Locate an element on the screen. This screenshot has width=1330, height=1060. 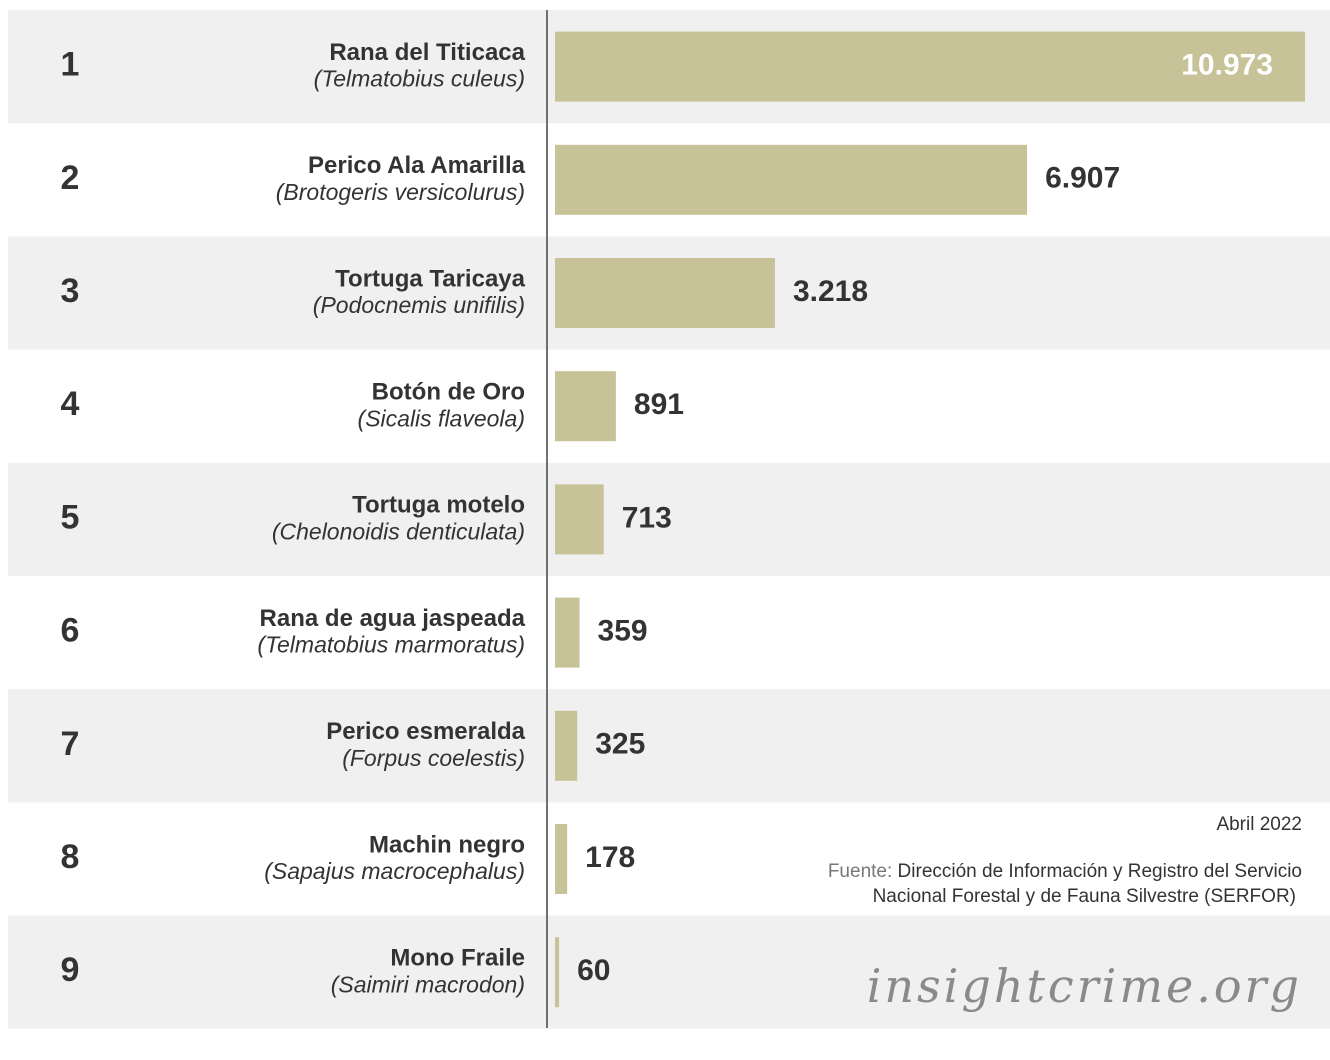
category-label: Perico Ala Amarilla is located at coordinates (417, 165).